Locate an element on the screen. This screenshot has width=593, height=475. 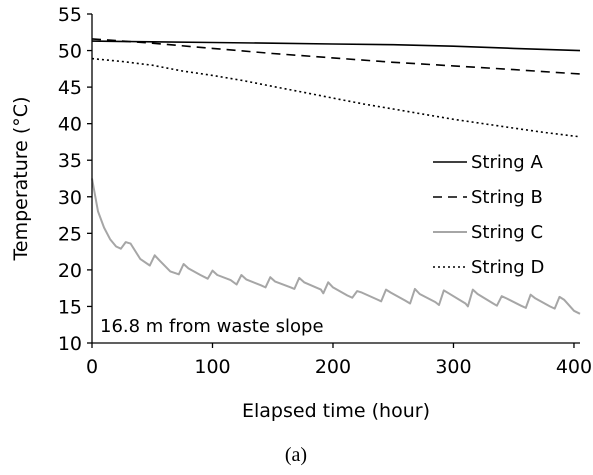
x-tick-label: 400 is located at coordinates (574, 367).